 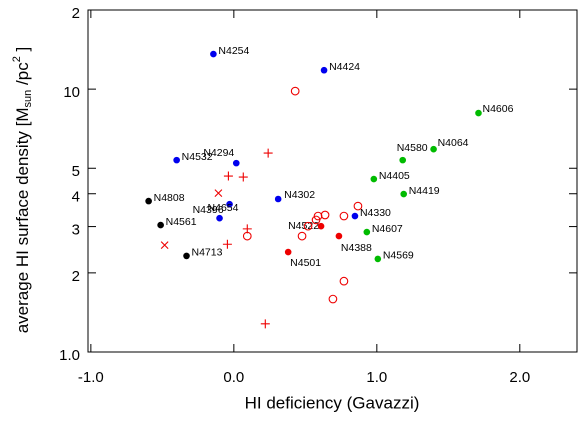 What do you see at coordinates (223, 208) in the screenshot?
I see `point-label: N4654` at bounding box center [223, 208].